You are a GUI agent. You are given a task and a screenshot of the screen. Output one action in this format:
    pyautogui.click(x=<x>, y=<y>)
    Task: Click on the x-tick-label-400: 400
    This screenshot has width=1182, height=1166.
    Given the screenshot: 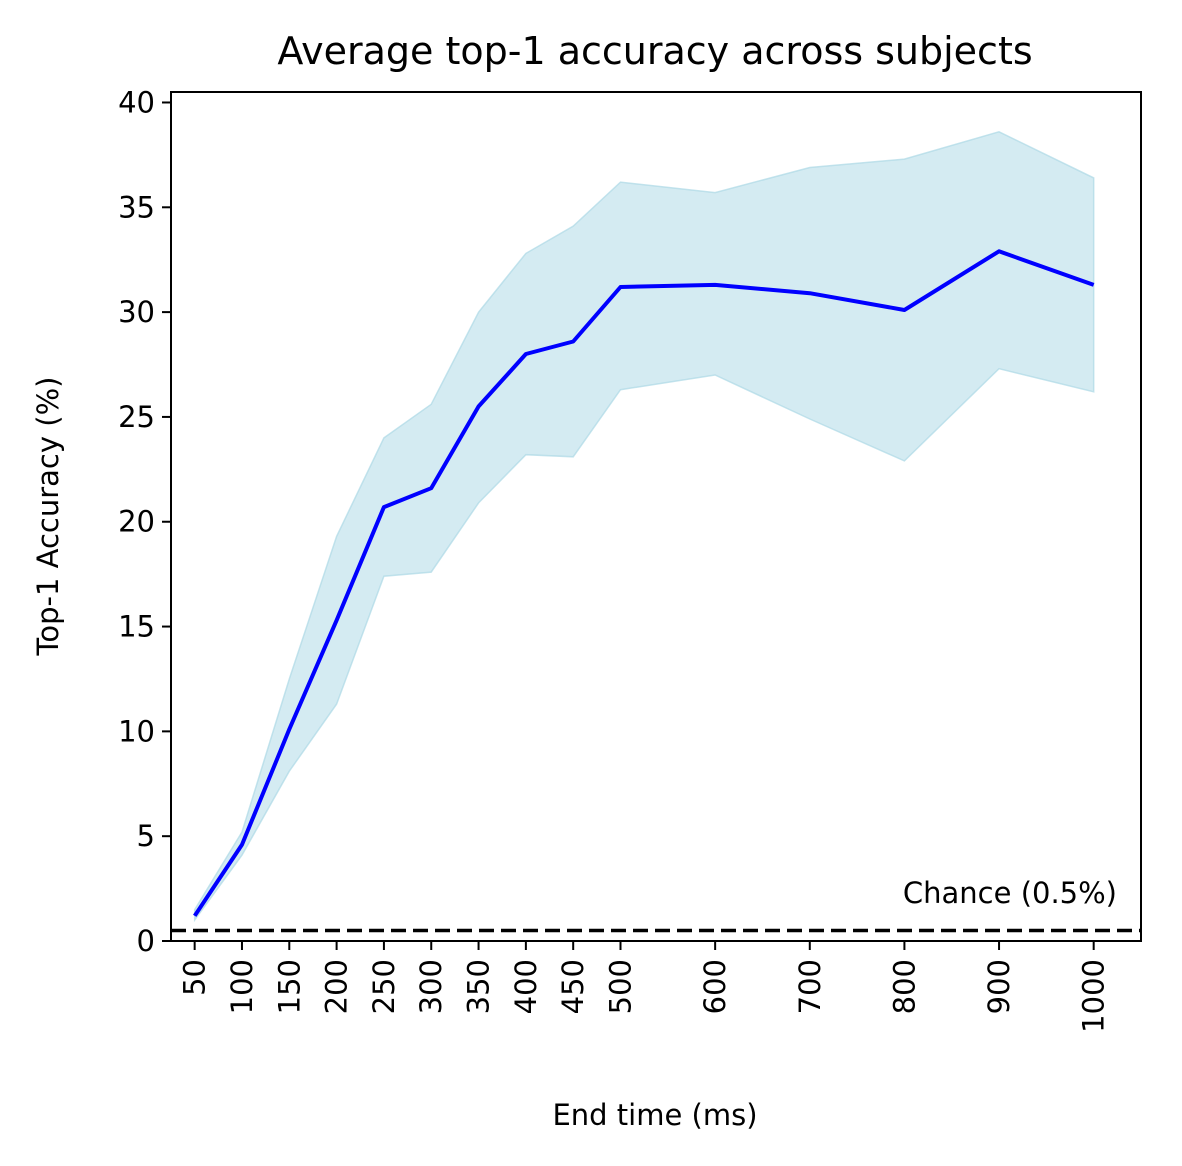 What is the action you would take?
    pyautogui.click(x=526, y=986)
    